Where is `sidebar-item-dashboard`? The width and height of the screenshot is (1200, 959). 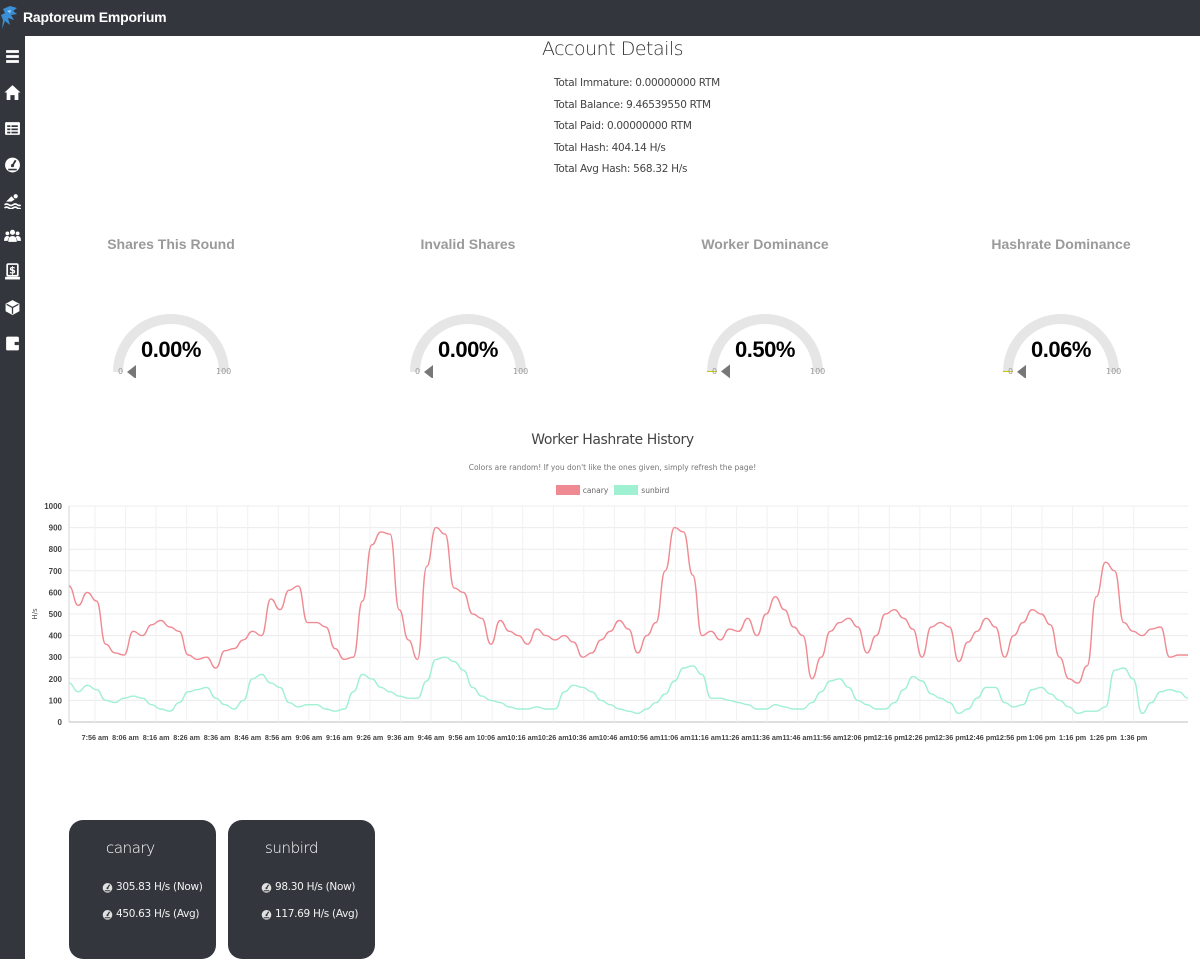
sidebar-item-dashboard is located at coordinates (12, 164).